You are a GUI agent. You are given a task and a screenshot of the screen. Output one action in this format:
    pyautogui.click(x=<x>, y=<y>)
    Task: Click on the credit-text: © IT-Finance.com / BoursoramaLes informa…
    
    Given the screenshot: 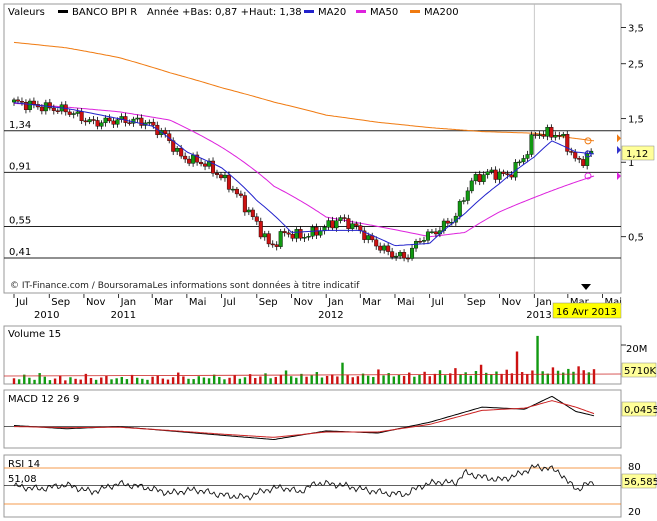 What is the action you would take?
    pyautogui.click(x=185, y=285)
    